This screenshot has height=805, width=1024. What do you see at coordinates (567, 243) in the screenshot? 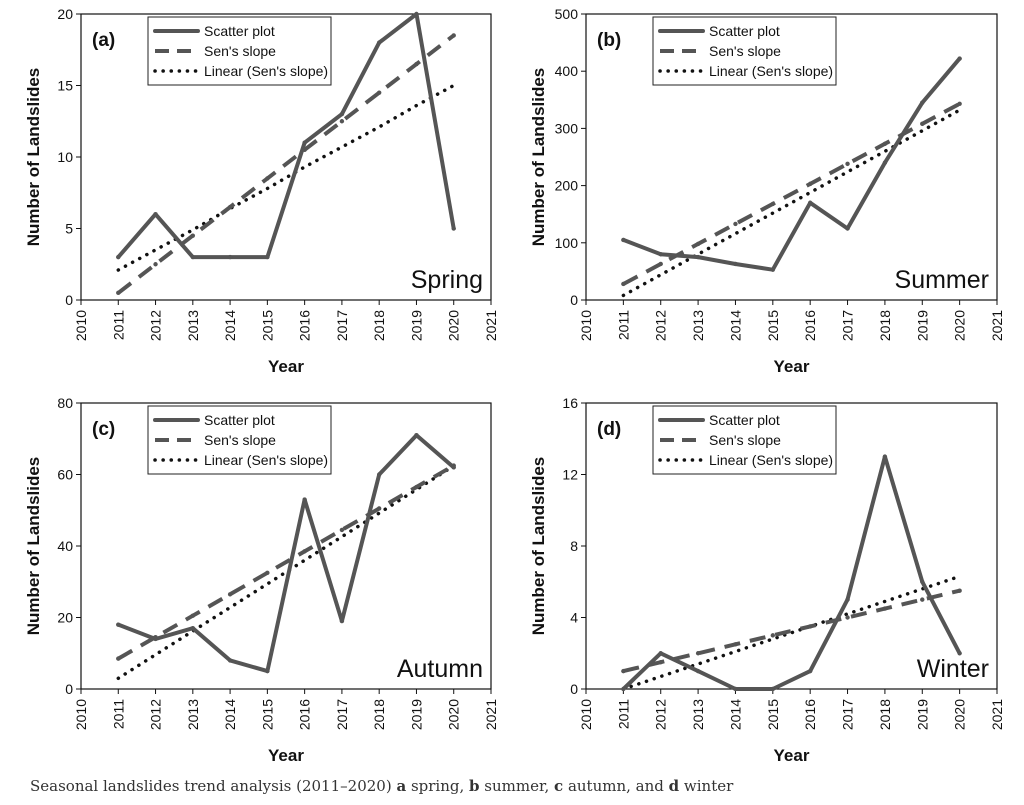
I see `y-tick-label: 100` at bounding box center [567, 243].